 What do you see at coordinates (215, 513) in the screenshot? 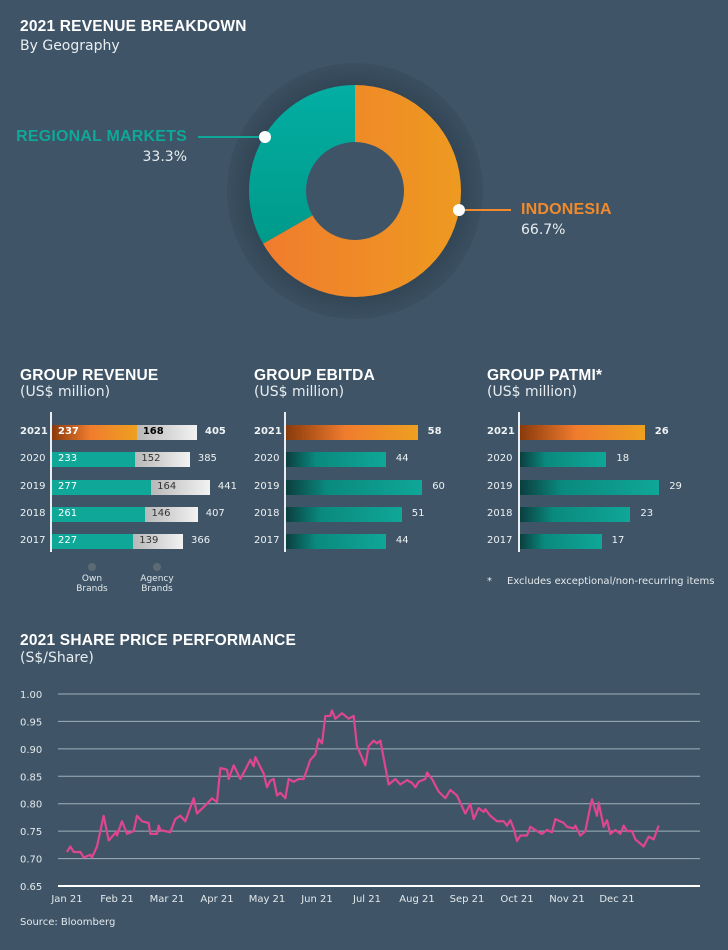
I see `bar-total-label: 407` at bounding box center [215, 513].